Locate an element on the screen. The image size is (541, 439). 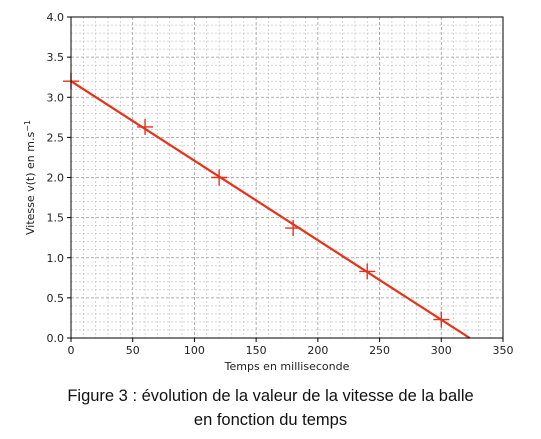
x-tick-label: 100 is located at coordinates (194, 350).